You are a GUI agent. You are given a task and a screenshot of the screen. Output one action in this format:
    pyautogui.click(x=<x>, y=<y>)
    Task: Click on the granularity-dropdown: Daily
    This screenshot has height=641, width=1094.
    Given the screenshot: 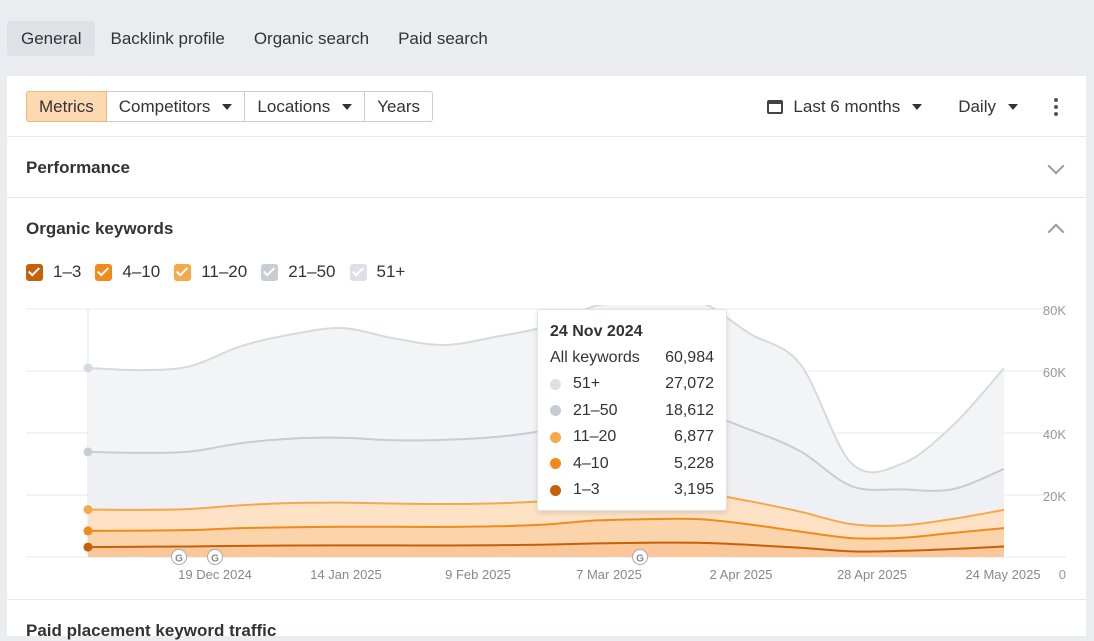 What is the action you would take?
    pyautogui.click(x=988, y=107)
    